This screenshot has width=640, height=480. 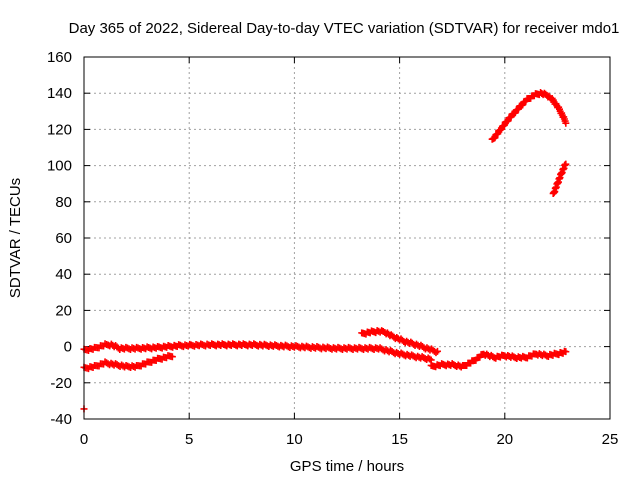 What do you see at coordinates (59, 129) in the screenshot?
I see `y-tick-label: 120` at bounding box center [59, 129].